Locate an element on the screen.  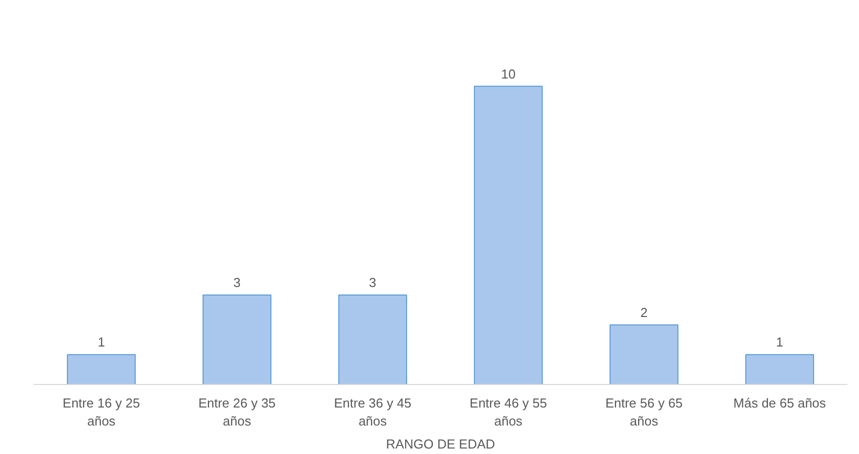
data-label: 10 is located at coordinates (508, 74).